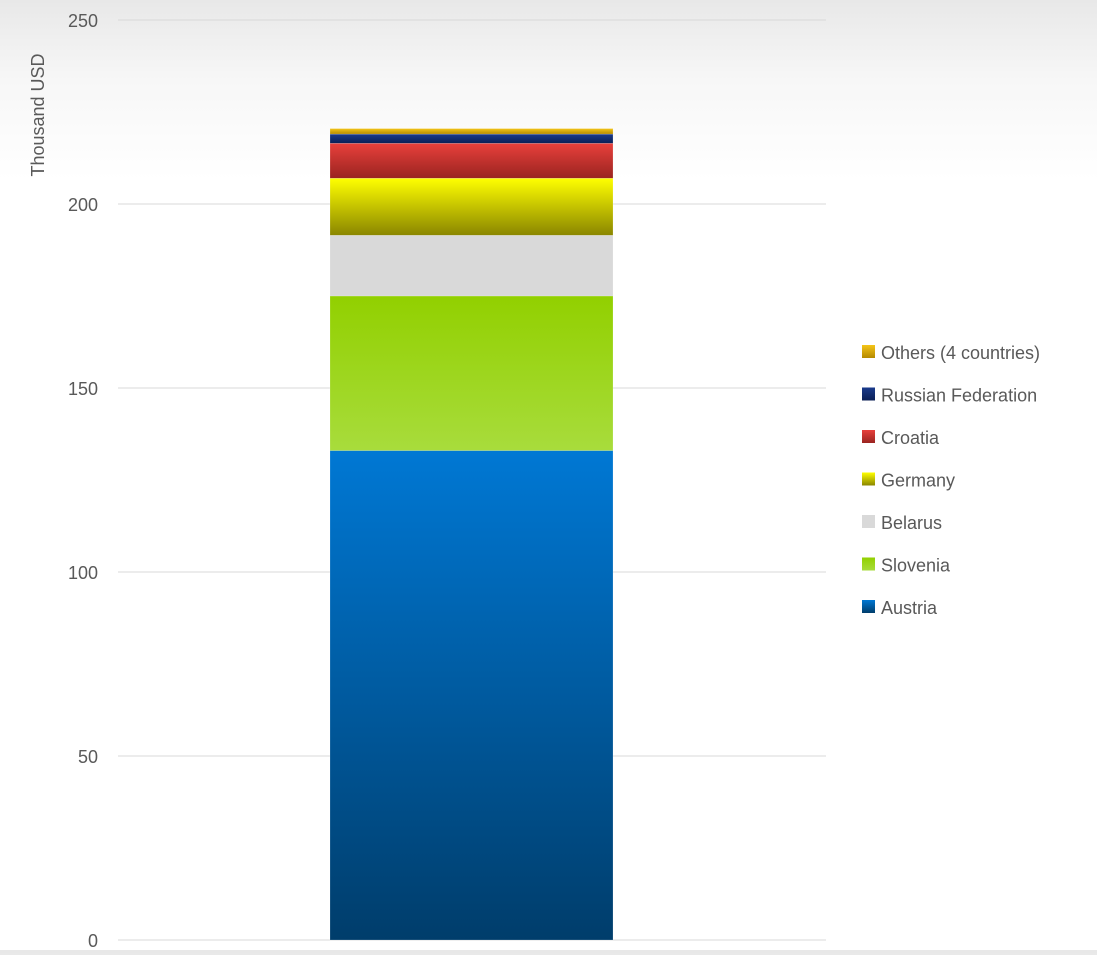  I want to click on legend-label: Germany, so click(918, 481).